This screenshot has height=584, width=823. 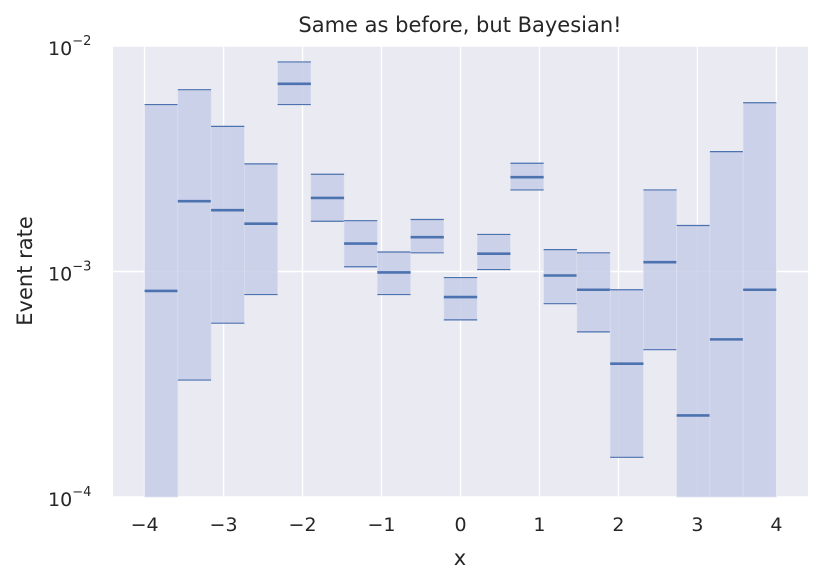 I want to click on x-tick-label: 2, so click(x=618, y=525).